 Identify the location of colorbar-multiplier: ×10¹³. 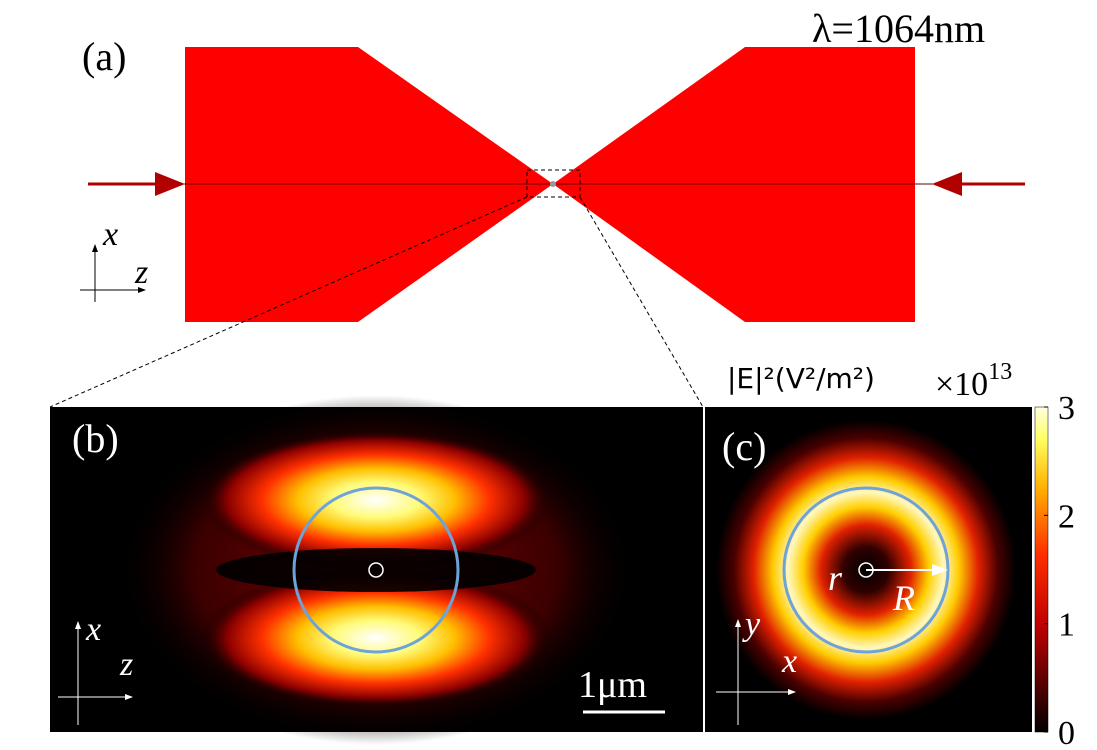
(973, 381).